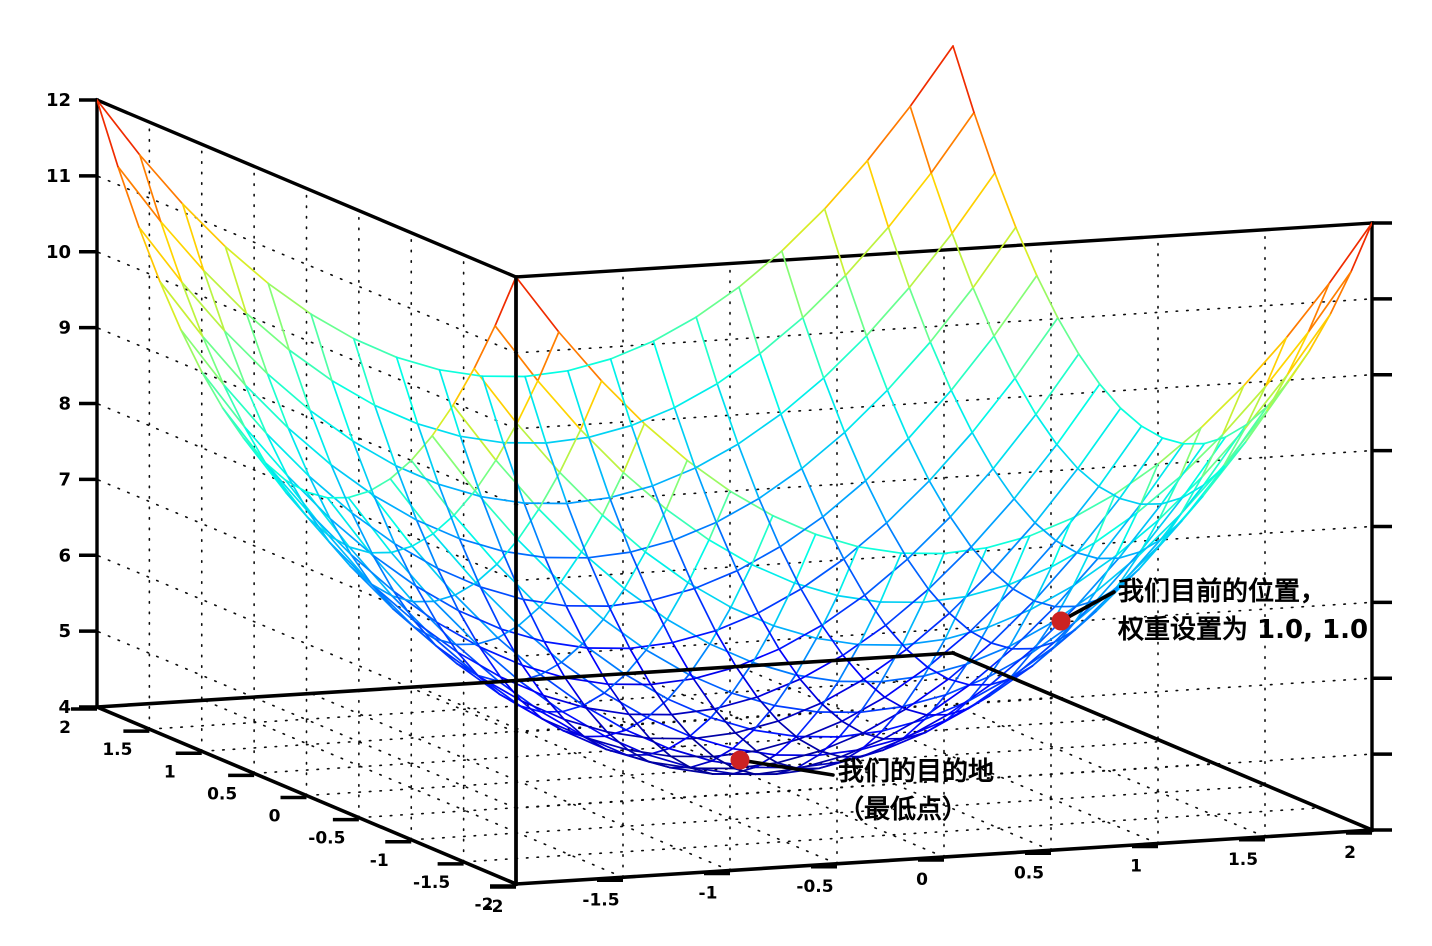  What do you see at coordinates (64, 707) in the screenshot?
I see `z-tick-label: 4` at bounding box center [64, 707].